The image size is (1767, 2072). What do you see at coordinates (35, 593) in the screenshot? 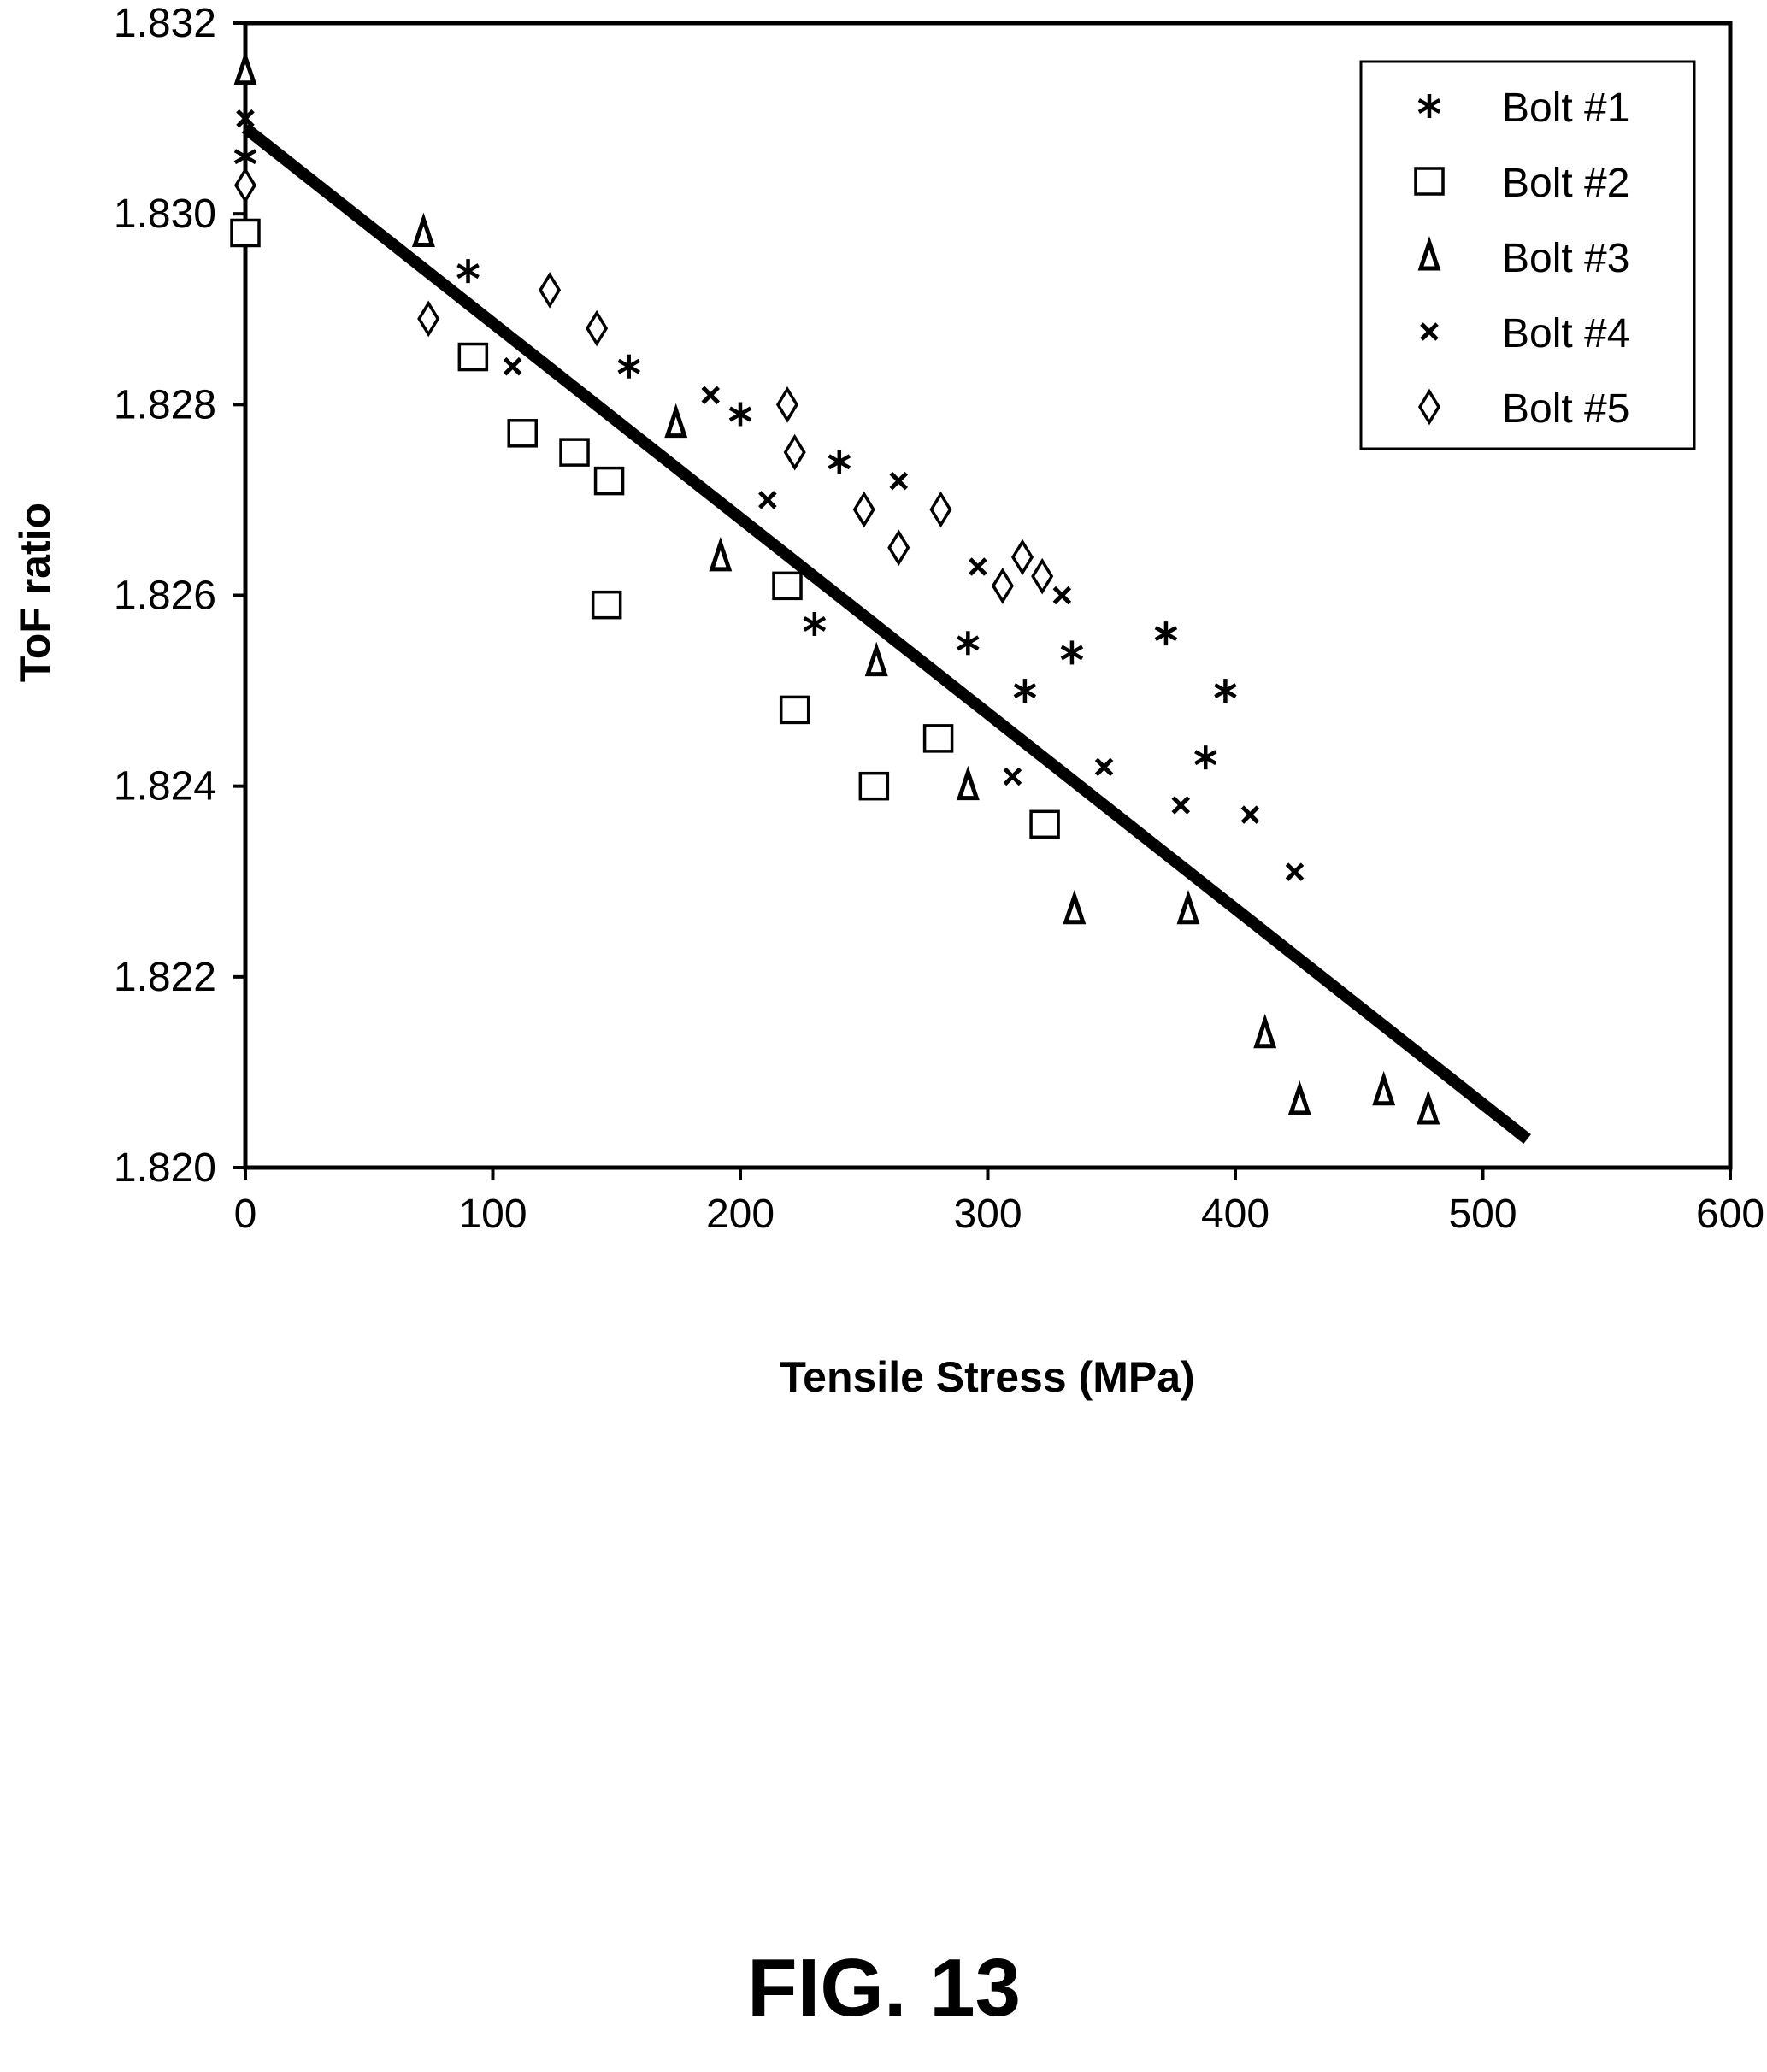
I see `y-axis-title: ToF ratio` at bounding box center [35, 593].